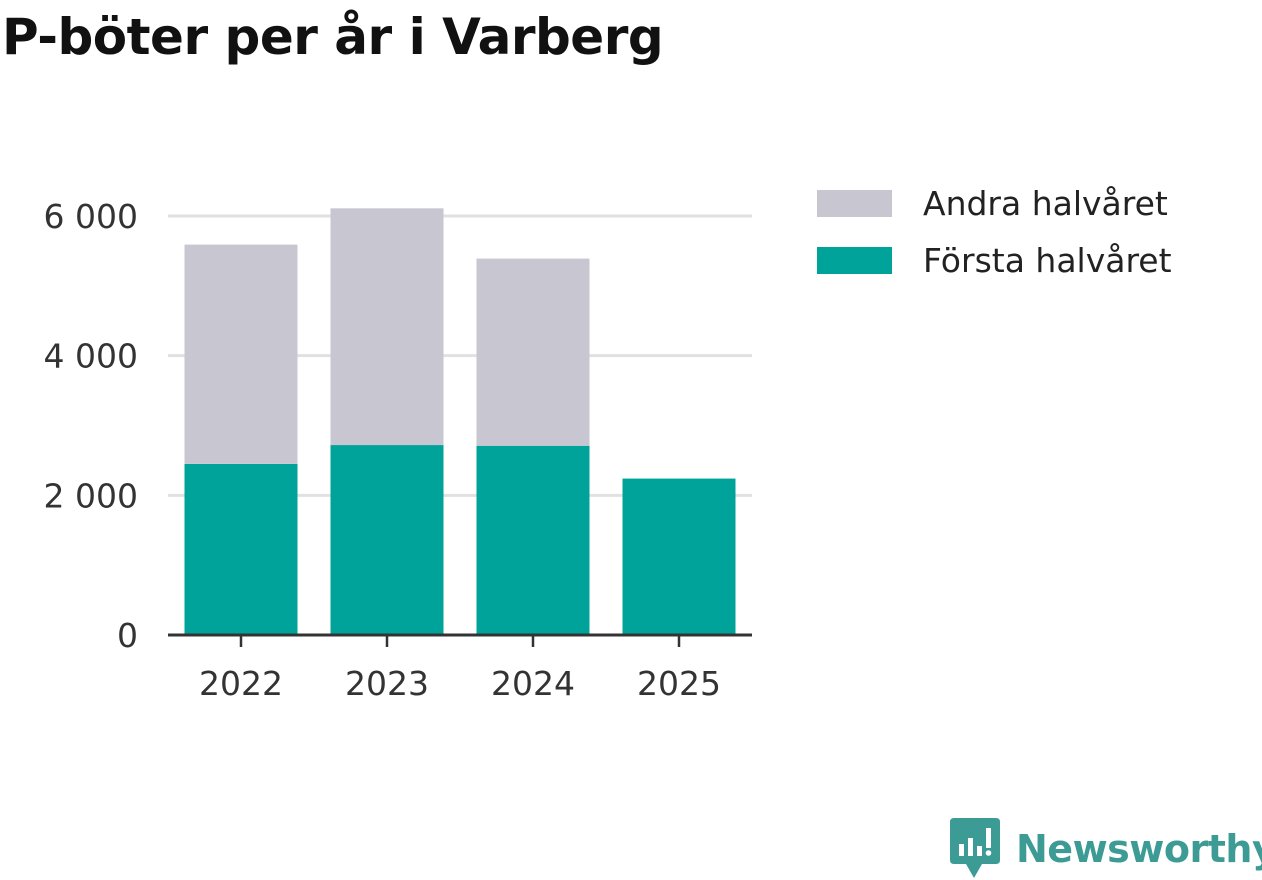 This screenshot has width=1262, height=880. I want to click on legend: Andra halvåret Första halvåret, so click(994, 240).